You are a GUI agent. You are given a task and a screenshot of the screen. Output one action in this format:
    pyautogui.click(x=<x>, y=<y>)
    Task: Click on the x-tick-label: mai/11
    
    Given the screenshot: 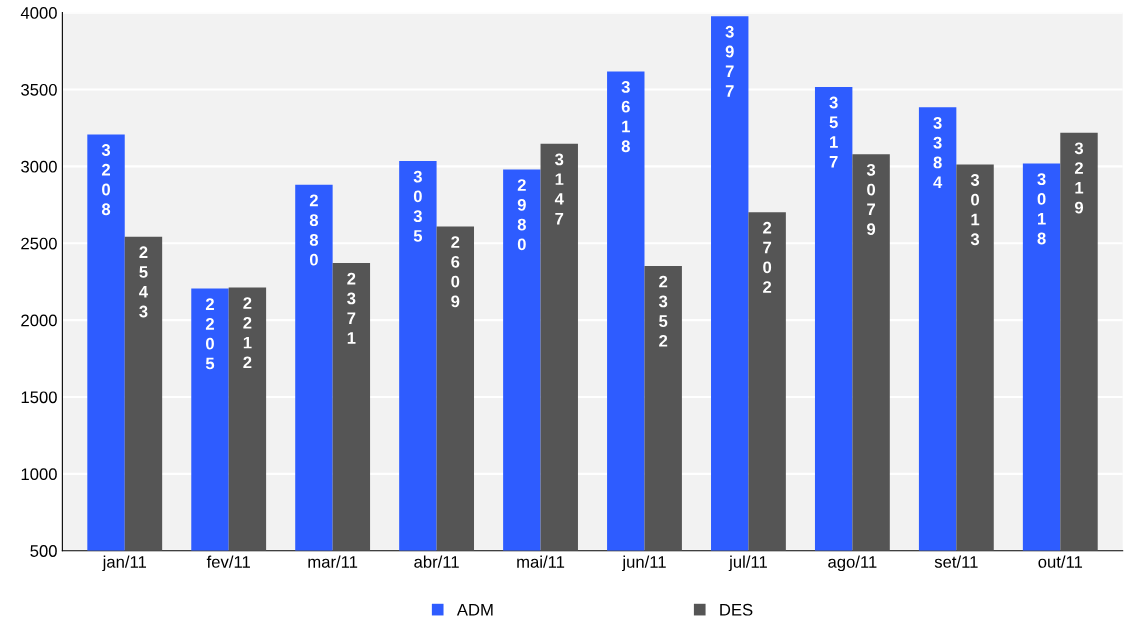 What is the action you would take?
    pyautogui.click(x=541, y=561)
    